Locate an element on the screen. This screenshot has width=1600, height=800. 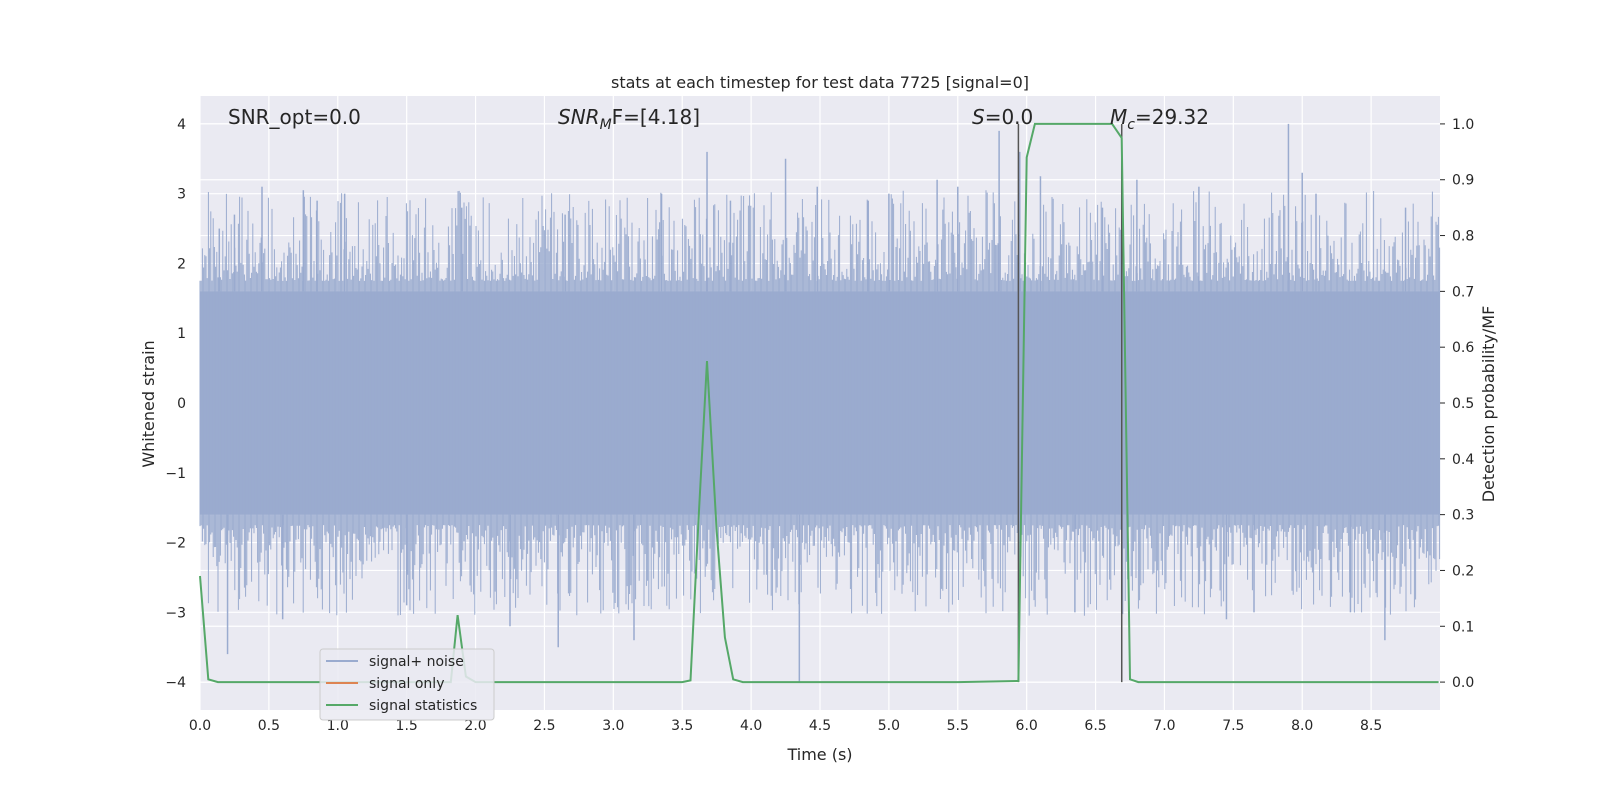
annotation-snr-mf-main: SNR is located at coordinates (579, 117).